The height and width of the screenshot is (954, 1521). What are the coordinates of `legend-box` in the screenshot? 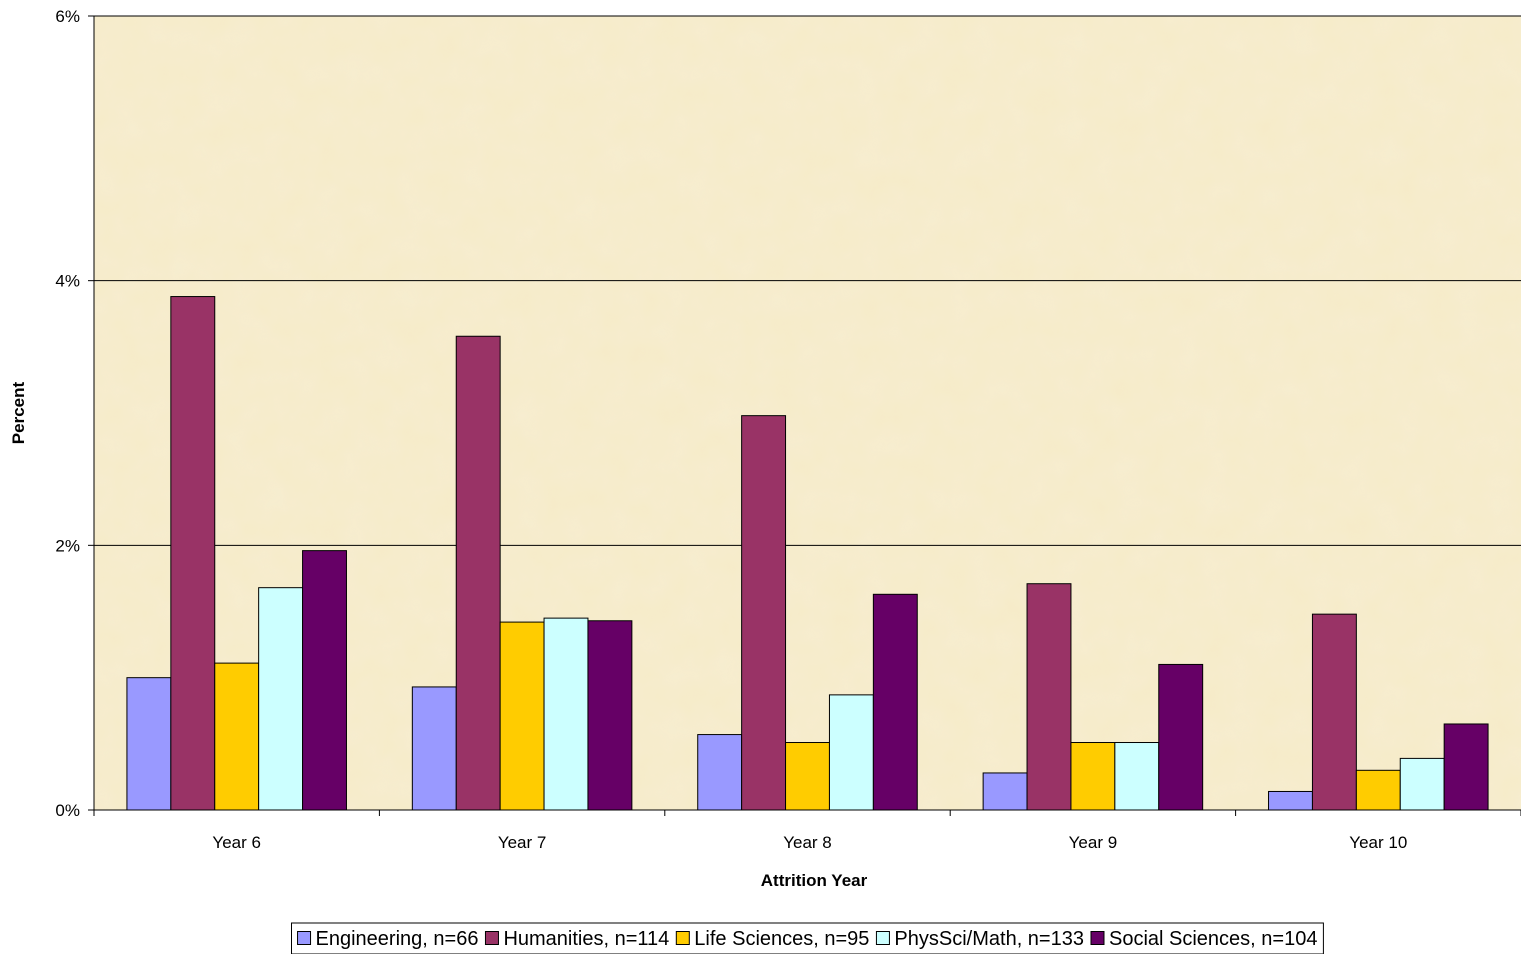 It's located at (807, 938).